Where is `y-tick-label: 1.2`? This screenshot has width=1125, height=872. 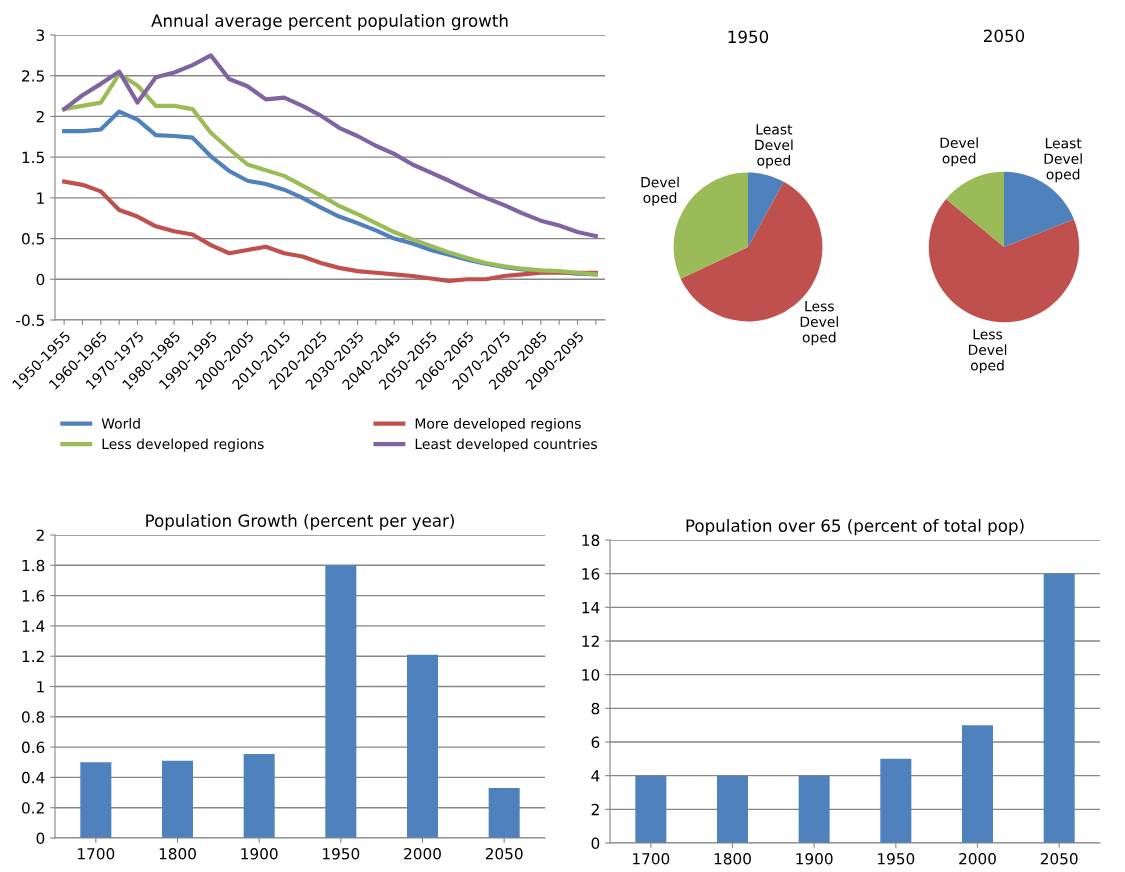 y-tick-label: 1.2 is located at coordinates (33, 656).